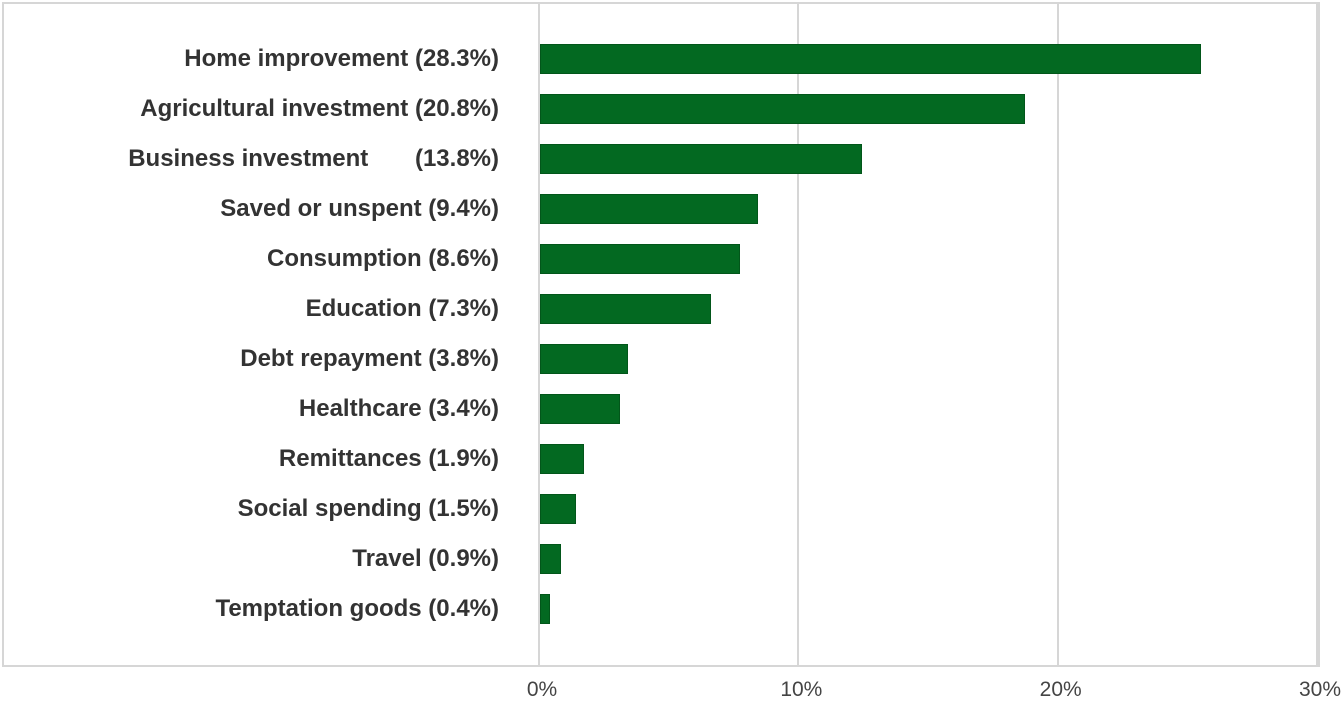  Describe the element at coordinates (388, 458) in the screenshot. I see `category-label: Remittances (1.9%)` at that location.